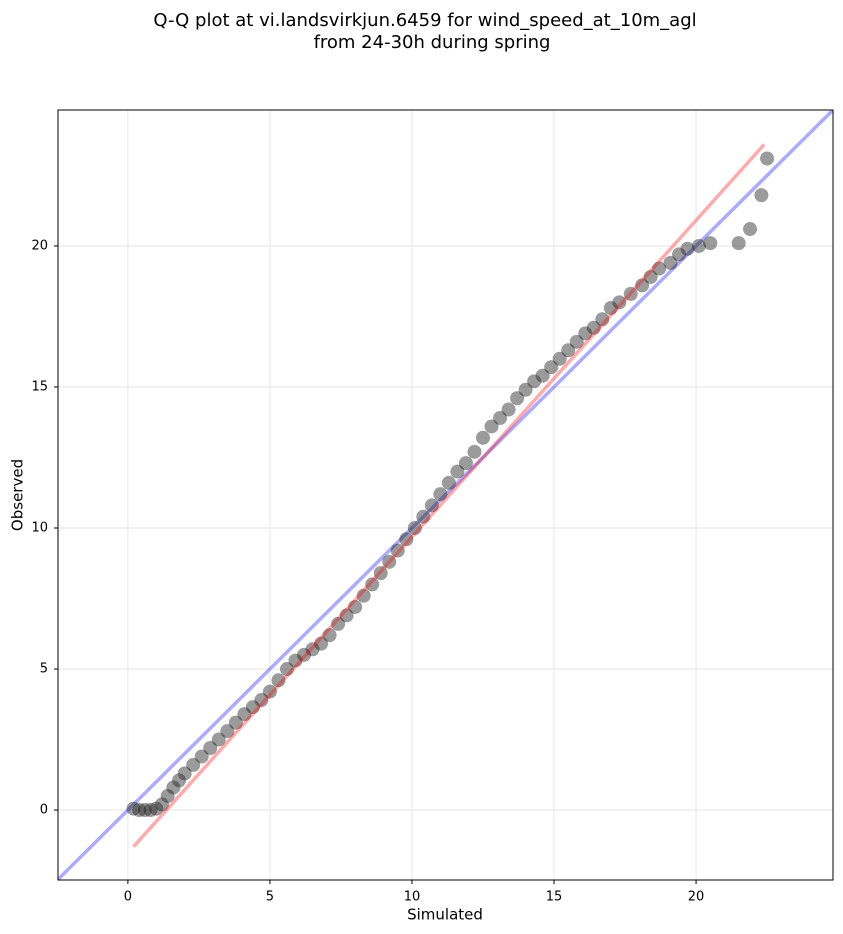  What do you see at coordinates (445, 915) in the screenshot?
I see `x-axis-label: Simulated` at bounding box center [445, 915].